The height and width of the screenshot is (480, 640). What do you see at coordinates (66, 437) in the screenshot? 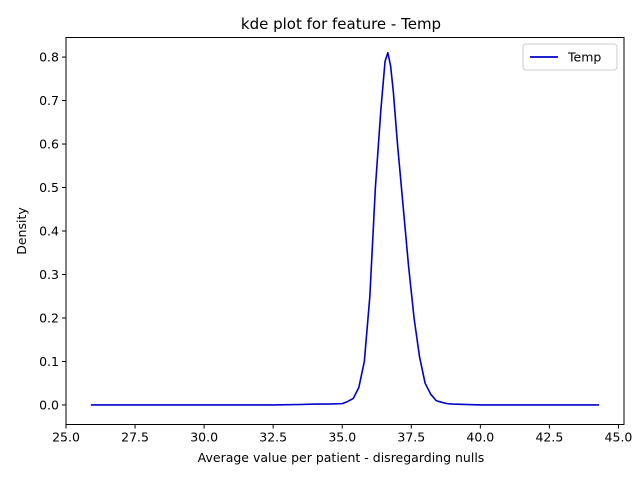
I see `x-tick-label: 25.0` at bounding box center [66, 437].